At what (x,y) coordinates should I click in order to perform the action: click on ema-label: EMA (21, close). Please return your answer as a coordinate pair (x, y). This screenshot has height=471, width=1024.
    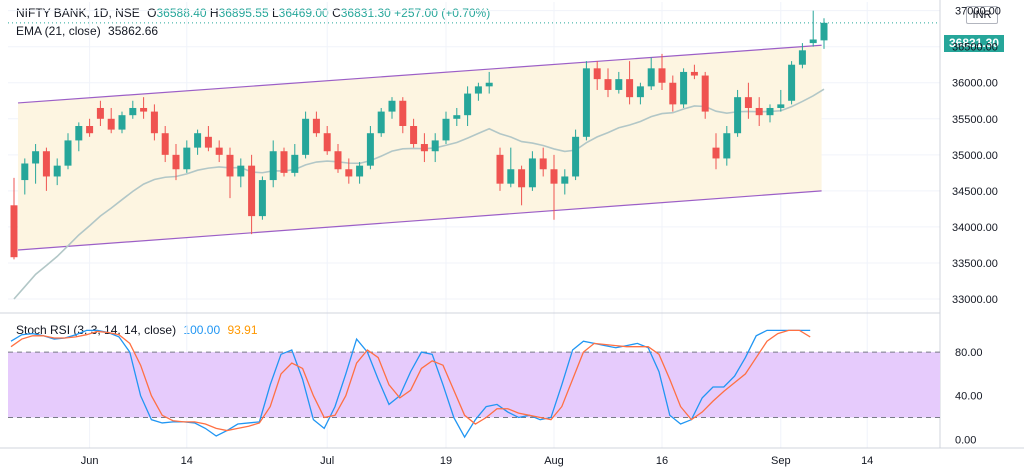
    Looking at the image, I should click on (58, 31).